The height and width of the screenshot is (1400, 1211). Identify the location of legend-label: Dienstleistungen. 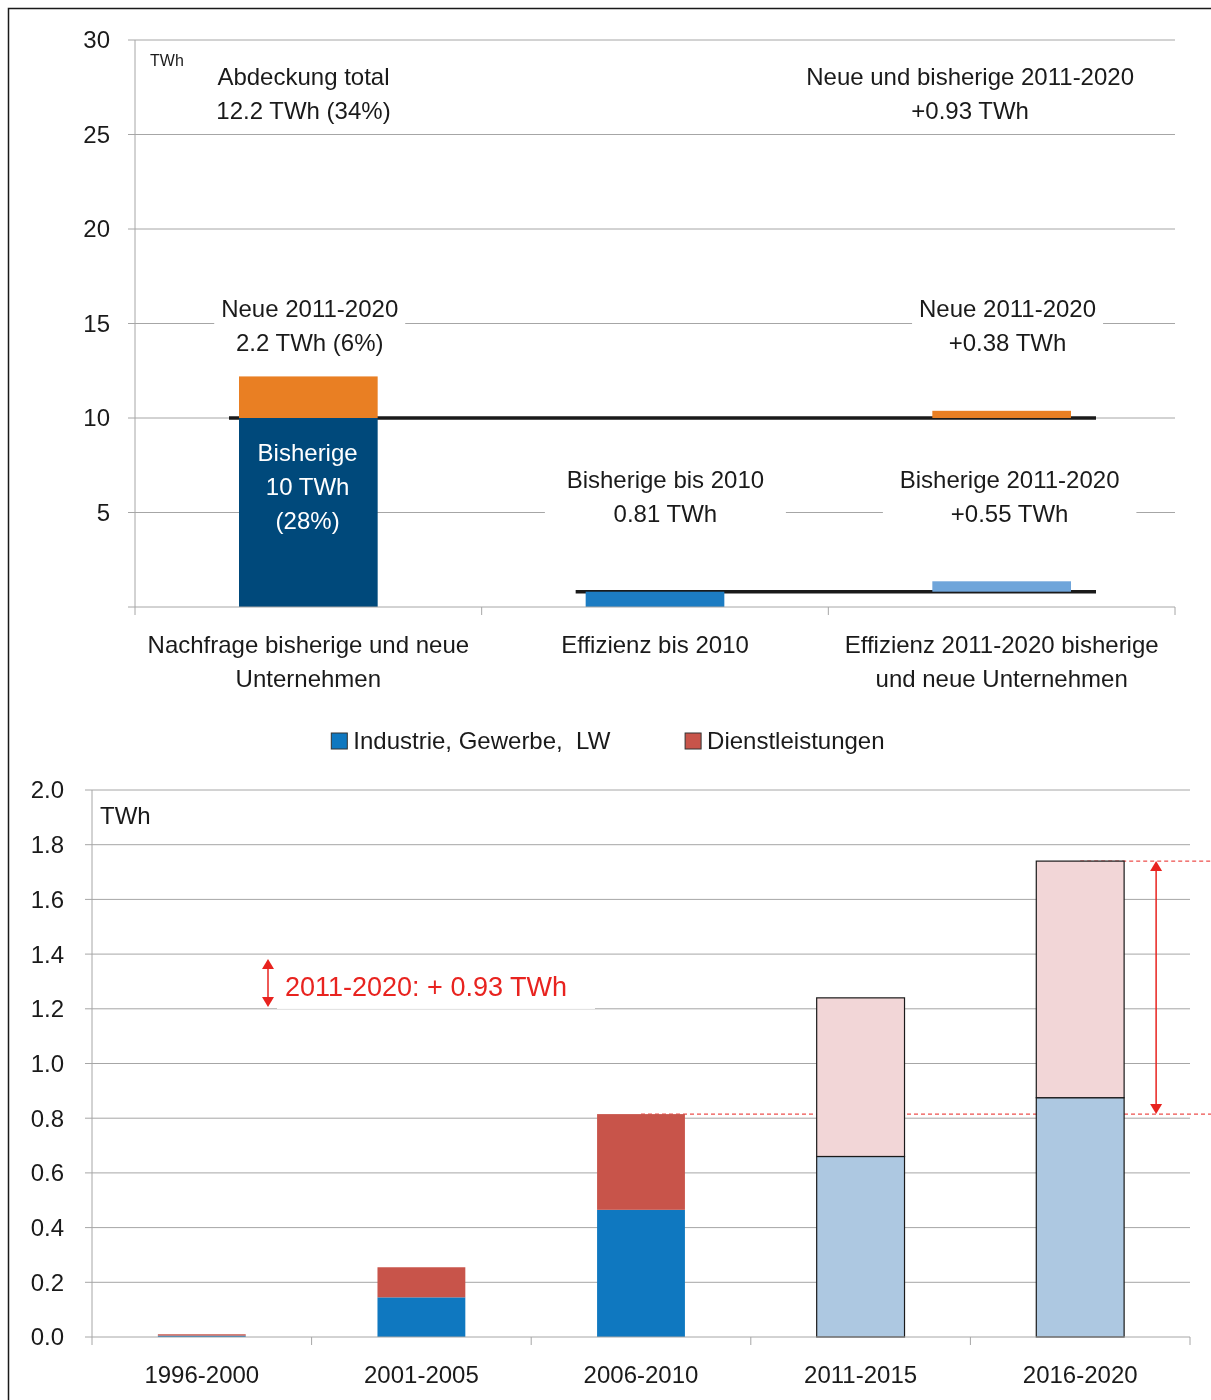
(796, 741).